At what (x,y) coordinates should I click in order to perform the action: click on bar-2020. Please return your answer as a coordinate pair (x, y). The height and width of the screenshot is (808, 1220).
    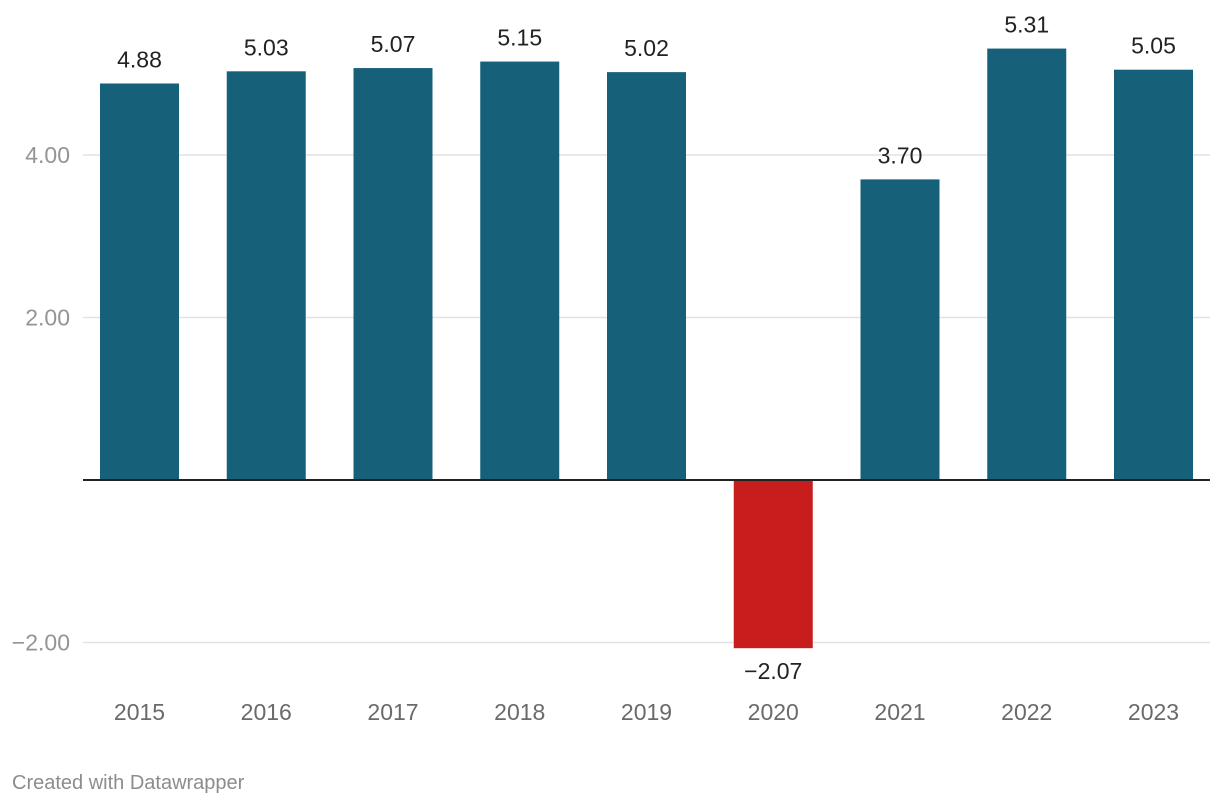
    Looking at the image, I should click on (773, 564).